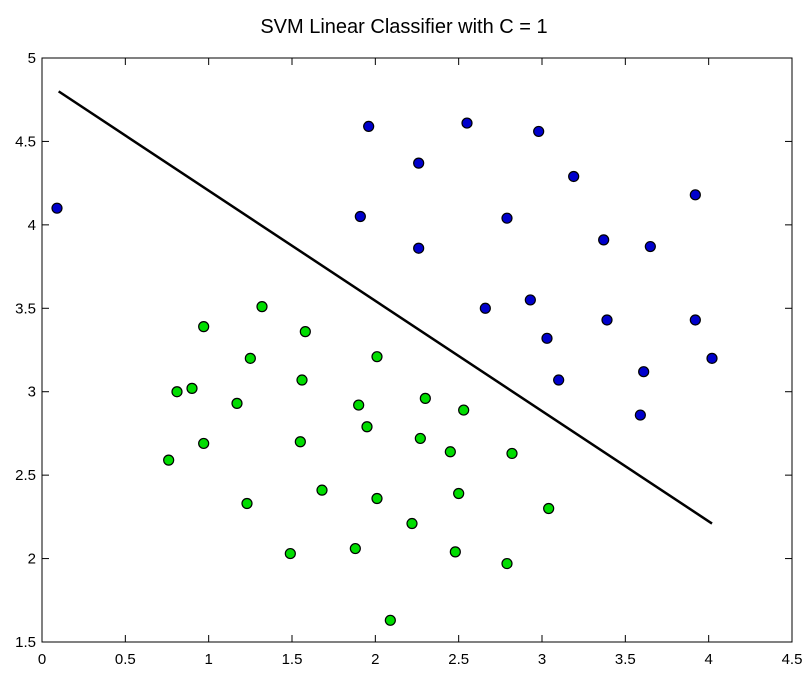  Describe the element at coordinates (403, 27) in the screenshot. I see `chart-title: SVM Linear Classifier with C = 1` at that location.